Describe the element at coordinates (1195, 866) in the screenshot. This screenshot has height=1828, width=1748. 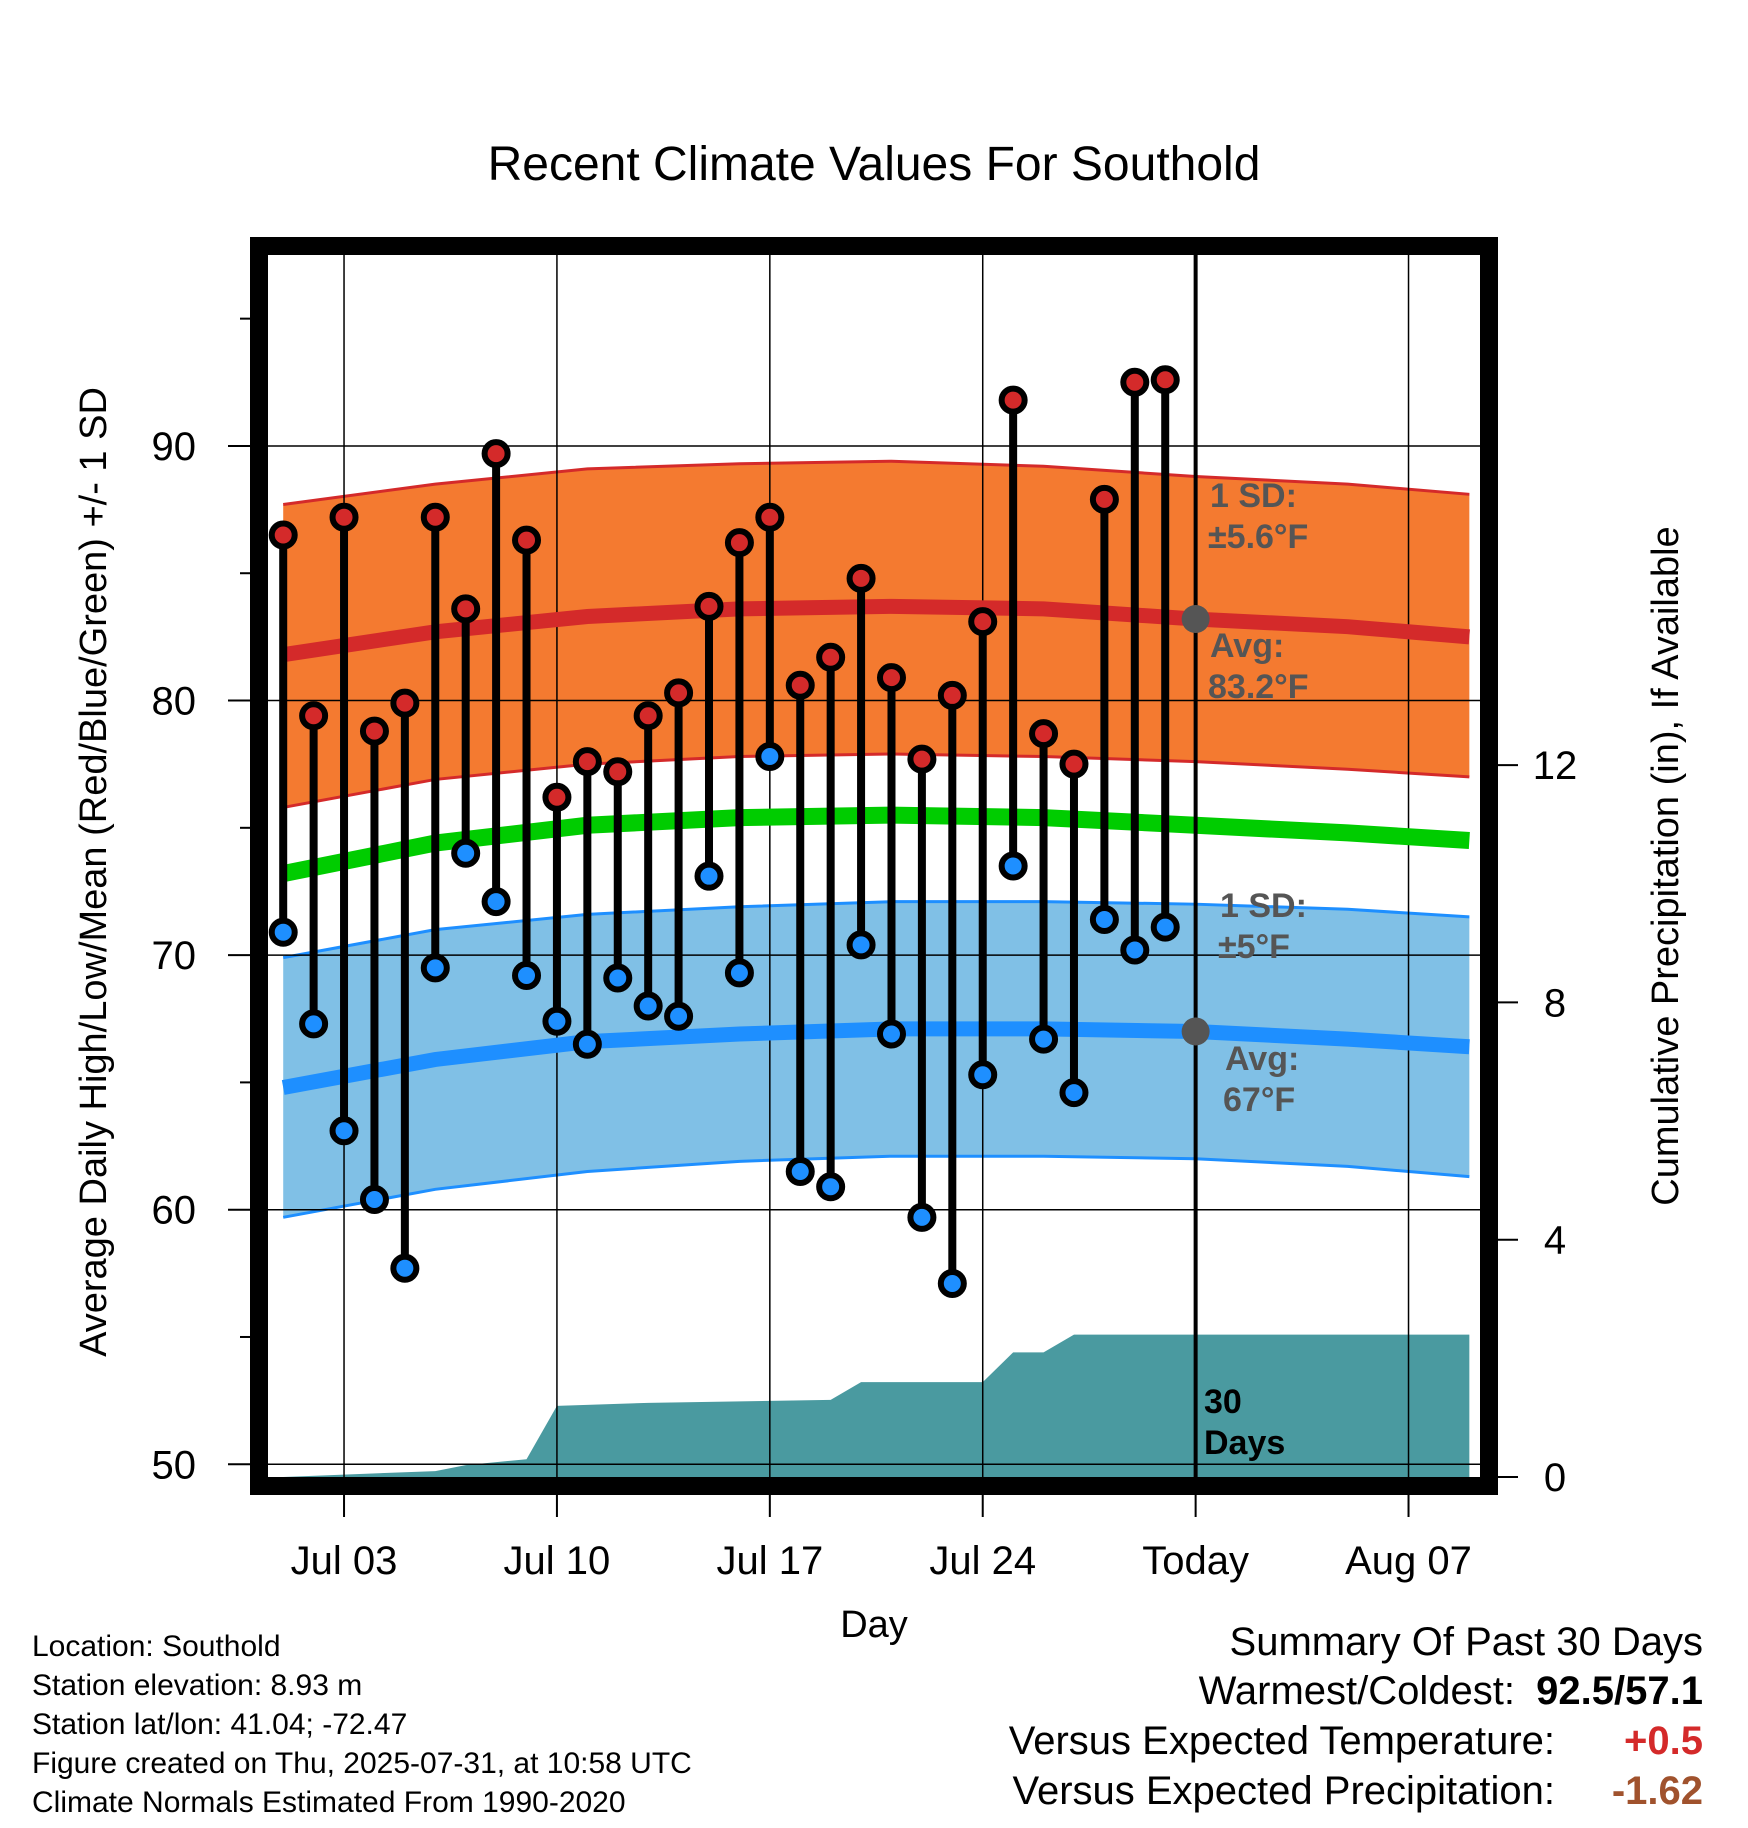
I see `today-marker` at that location.